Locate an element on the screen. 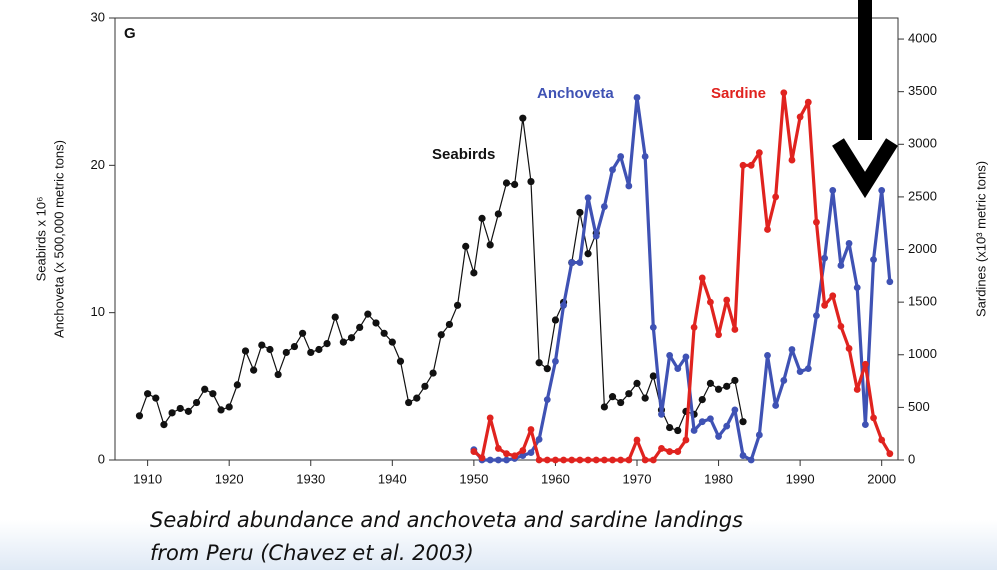 This screenshot has width=997, height=570. y2-tick-label: 4000 is located at coordinates (922, 37).